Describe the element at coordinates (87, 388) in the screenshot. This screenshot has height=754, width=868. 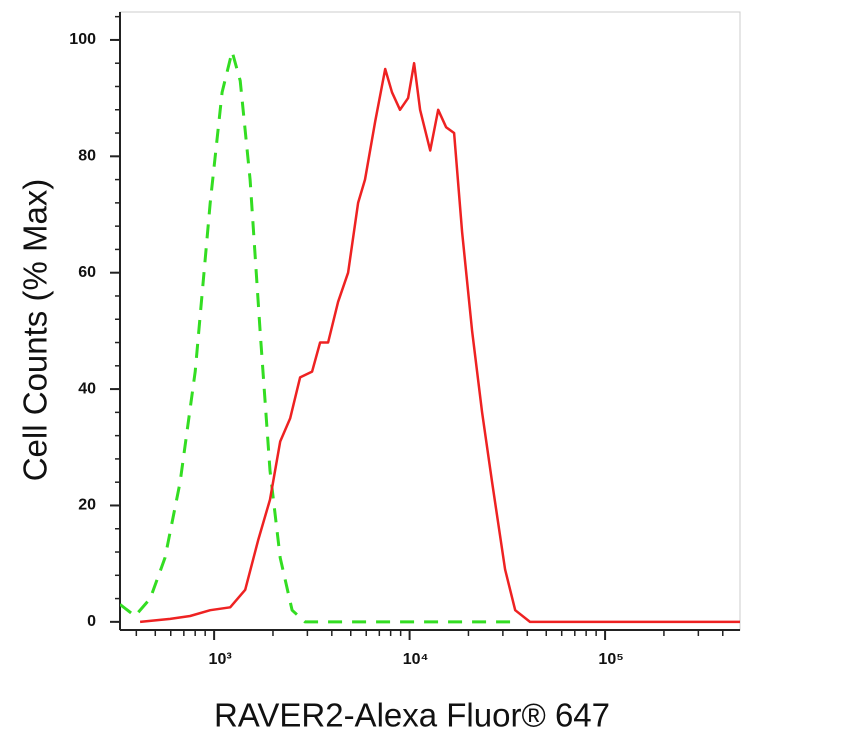
I see `y-tick-label: 40` at that location.